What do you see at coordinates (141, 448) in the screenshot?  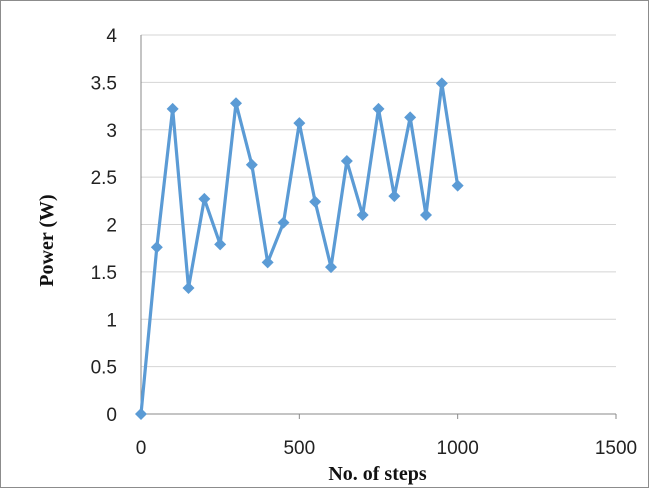 I see `x-tick-label-0: 0` at bounding box center [141, 448].